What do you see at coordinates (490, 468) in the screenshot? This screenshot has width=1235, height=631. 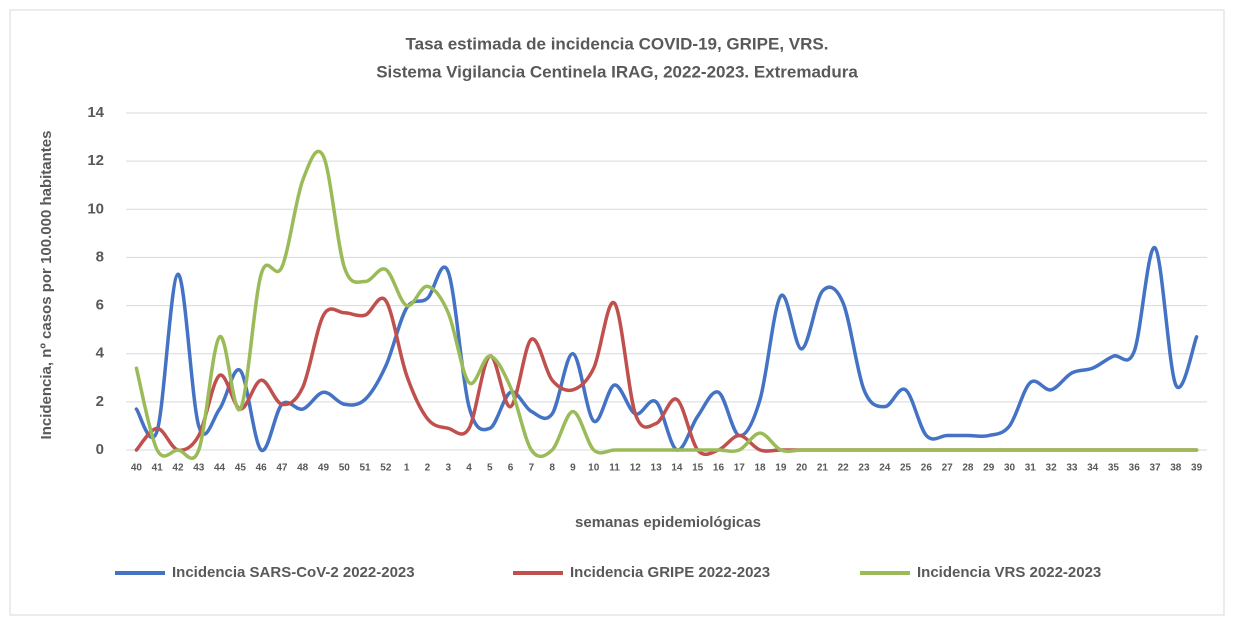 I see `x-tick-label: 5` at bounding box center [490, 468].